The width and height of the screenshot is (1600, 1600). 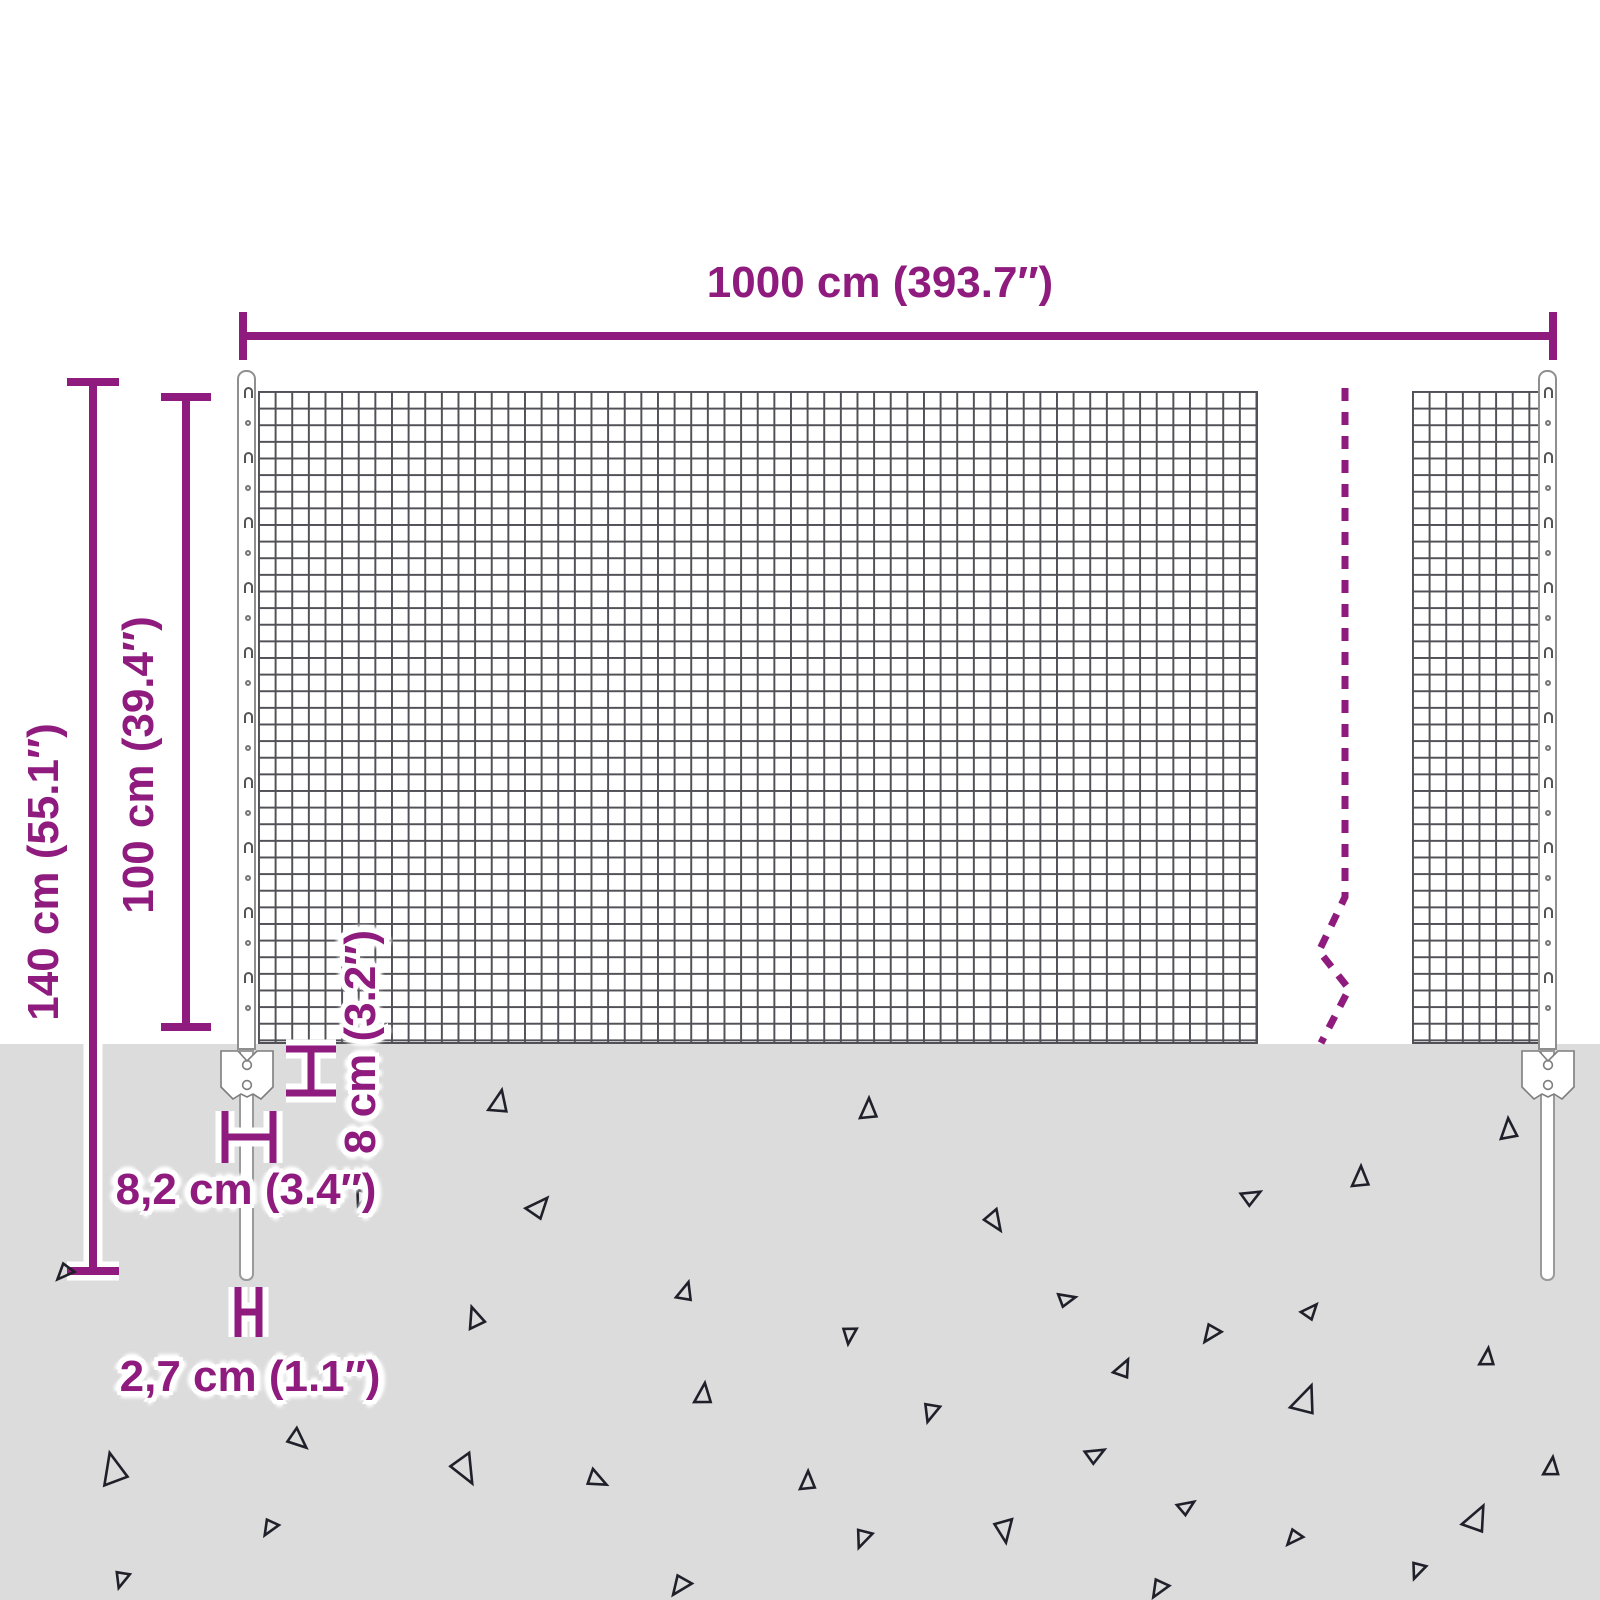 I want to click on fence-continuation-dashed-line, so click(x=1334, y=716).